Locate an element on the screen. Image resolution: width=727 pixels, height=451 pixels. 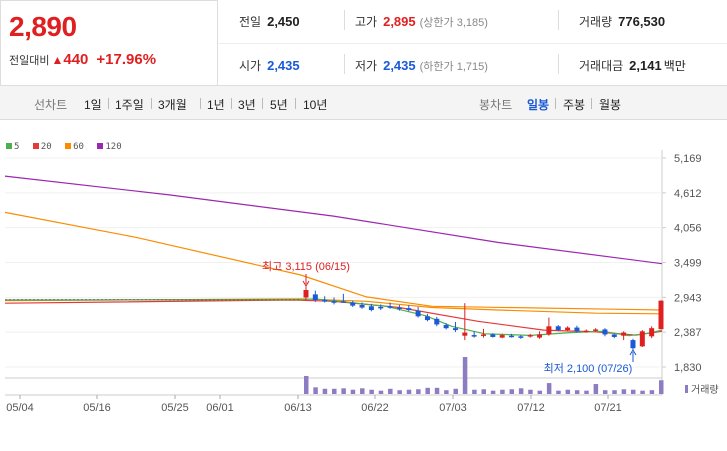
period-1d: 1일 is located at coordinates (93, 105).